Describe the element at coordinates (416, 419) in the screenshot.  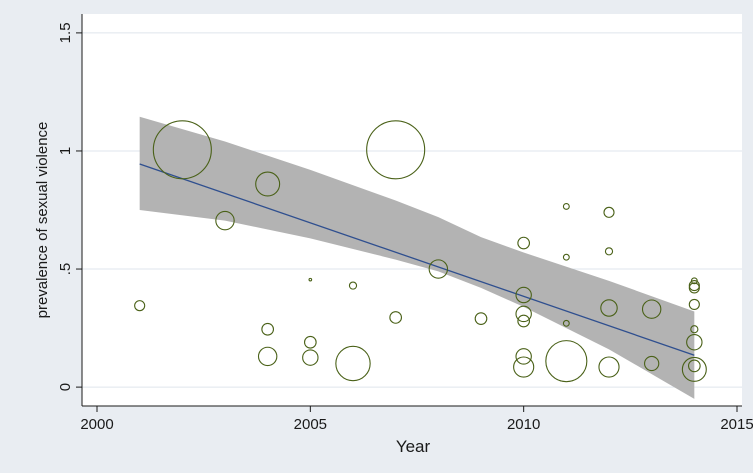
I see `x-axis-ticks: 2000 2005 2010 2015` at that location.